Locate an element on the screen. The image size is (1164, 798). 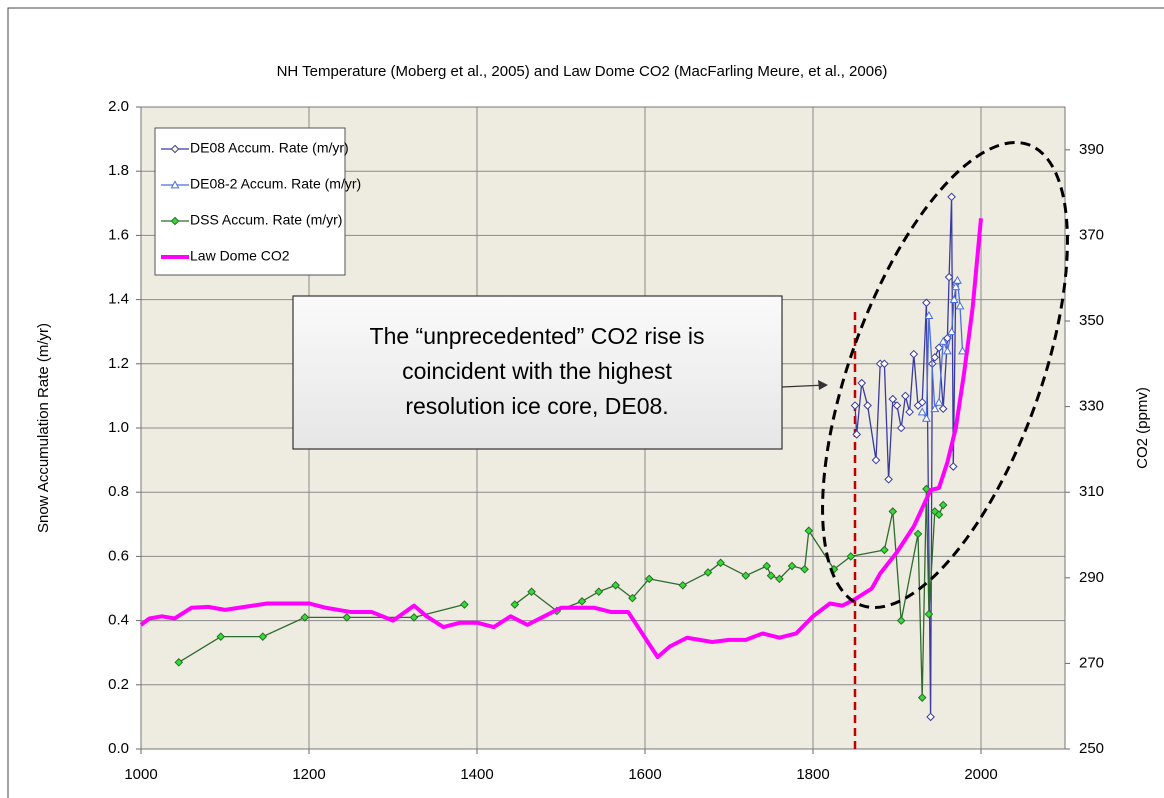
legend-label: DSS Accum. Rate (m/yr) is located at coordinates (266, 220).